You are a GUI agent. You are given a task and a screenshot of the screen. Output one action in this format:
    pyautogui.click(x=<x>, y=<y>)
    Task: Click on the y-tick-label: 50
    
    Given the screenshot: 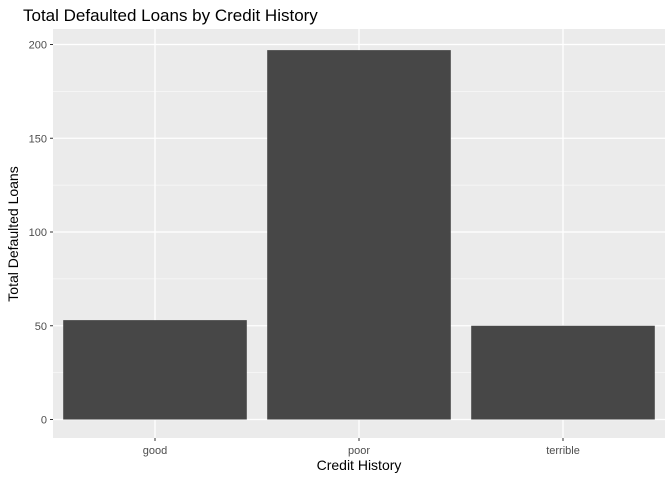 What is the action you would take?
    pyautogui.click(x=41, y=327)
    